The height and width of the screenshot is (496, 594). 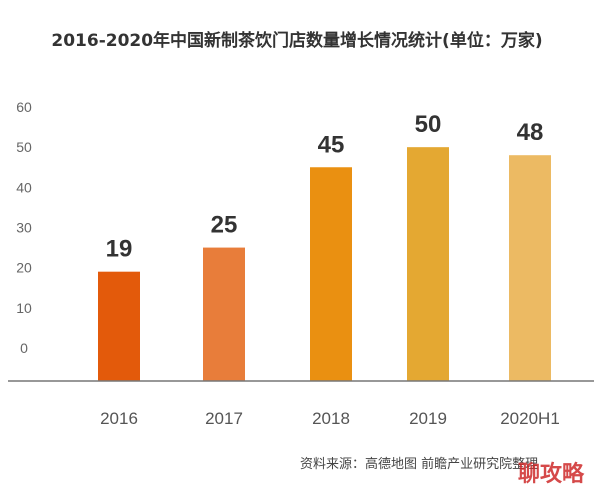 I want to click on data-label: 45, so click(x=331, y=144).